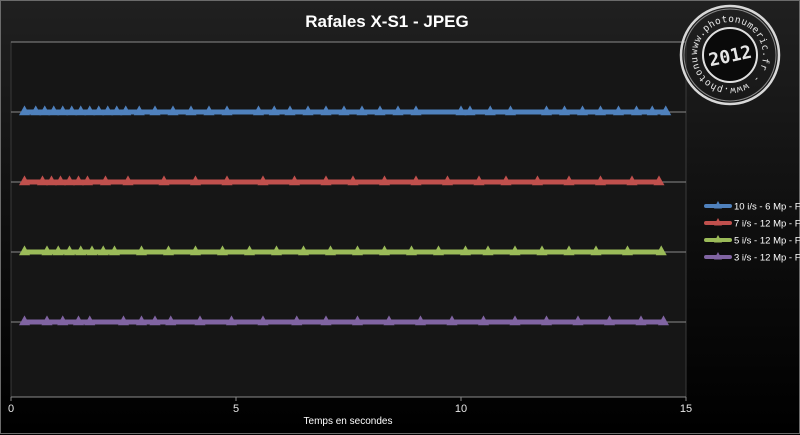 This screenshot has height=435, width=800. I want to click on x-tick-label: 15, so click(686, 409).